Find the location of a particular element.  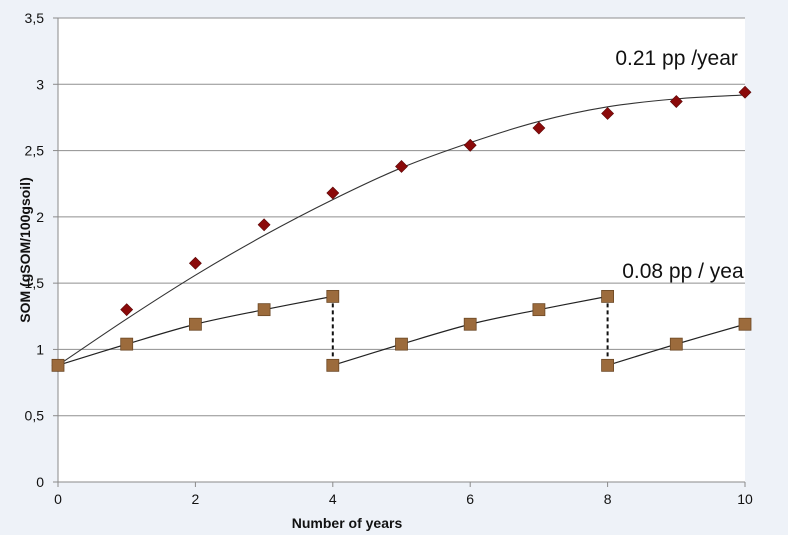

y-tick-label: 1 is located at coordinates (40, 349).